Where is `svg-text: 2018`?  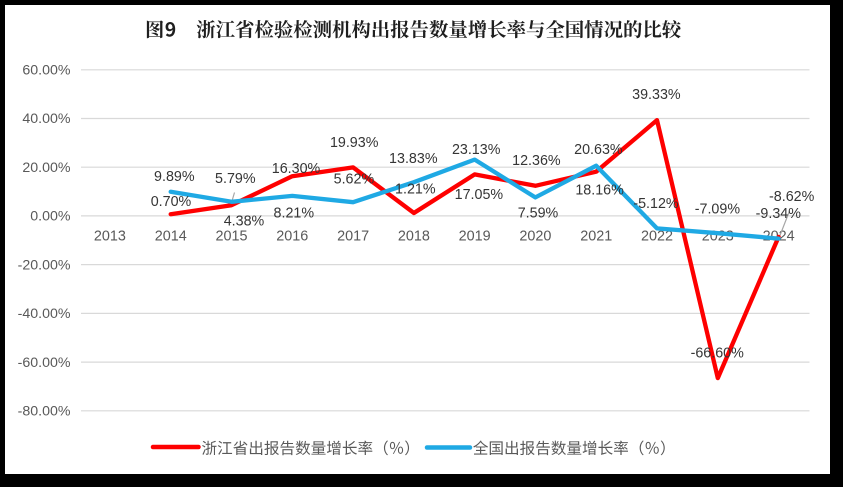
svg-text: 2018 is located at coordinates (414, 237).